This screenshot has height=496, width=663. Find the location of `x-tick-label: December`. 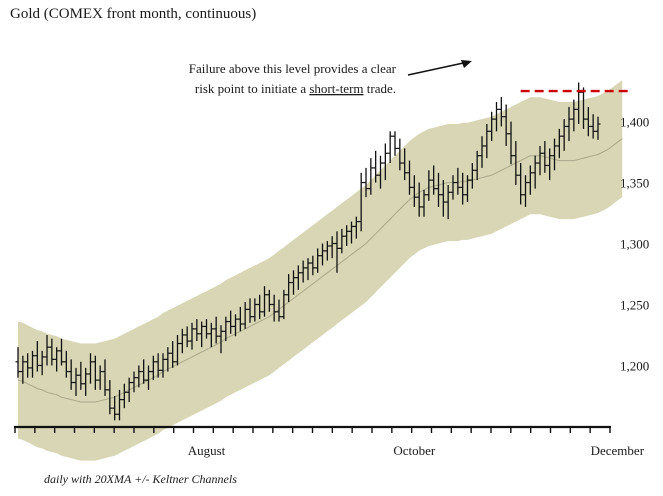

x-tick-label: December is located at coordinates (618, 450).